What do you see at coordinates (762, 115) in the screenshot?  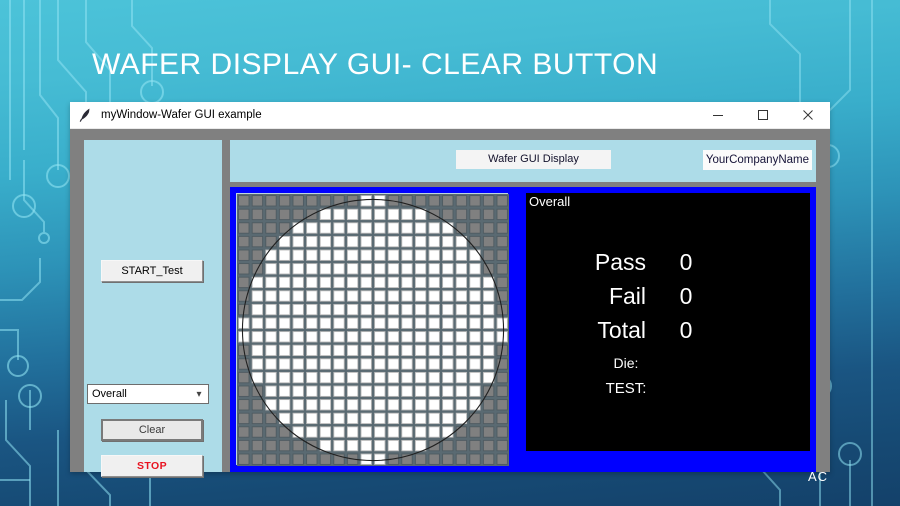 I see `maximize-icon` at bounding box center [762, 115].